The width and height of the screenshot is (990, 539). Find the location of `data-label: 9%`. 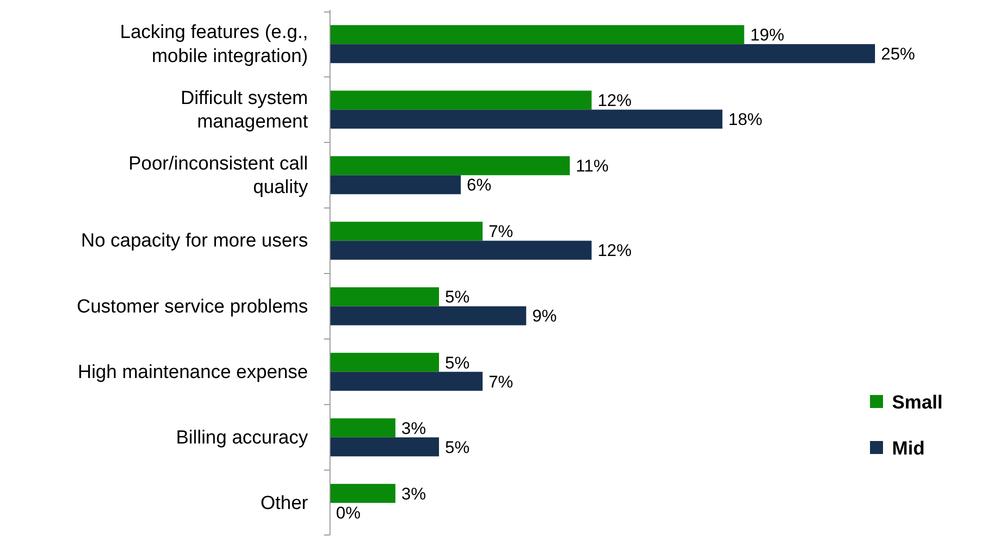

data-label: 9% is located at coordinates (544, 316).